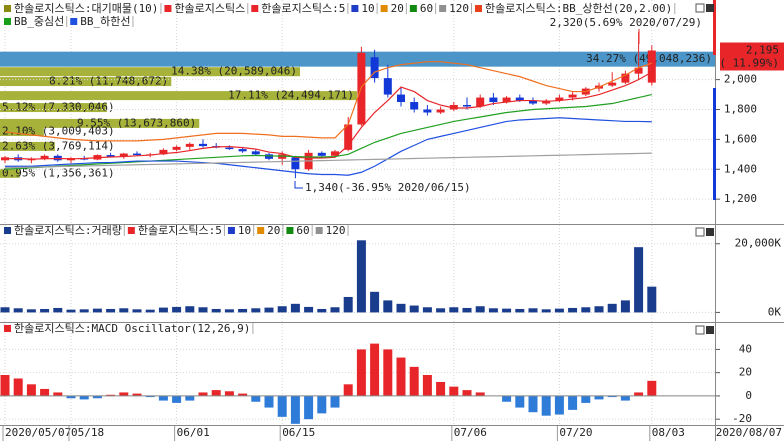 The width and height of the screenshot is (784, 441). I want to click on y-tick-label: 1,200, so click(740, 198).